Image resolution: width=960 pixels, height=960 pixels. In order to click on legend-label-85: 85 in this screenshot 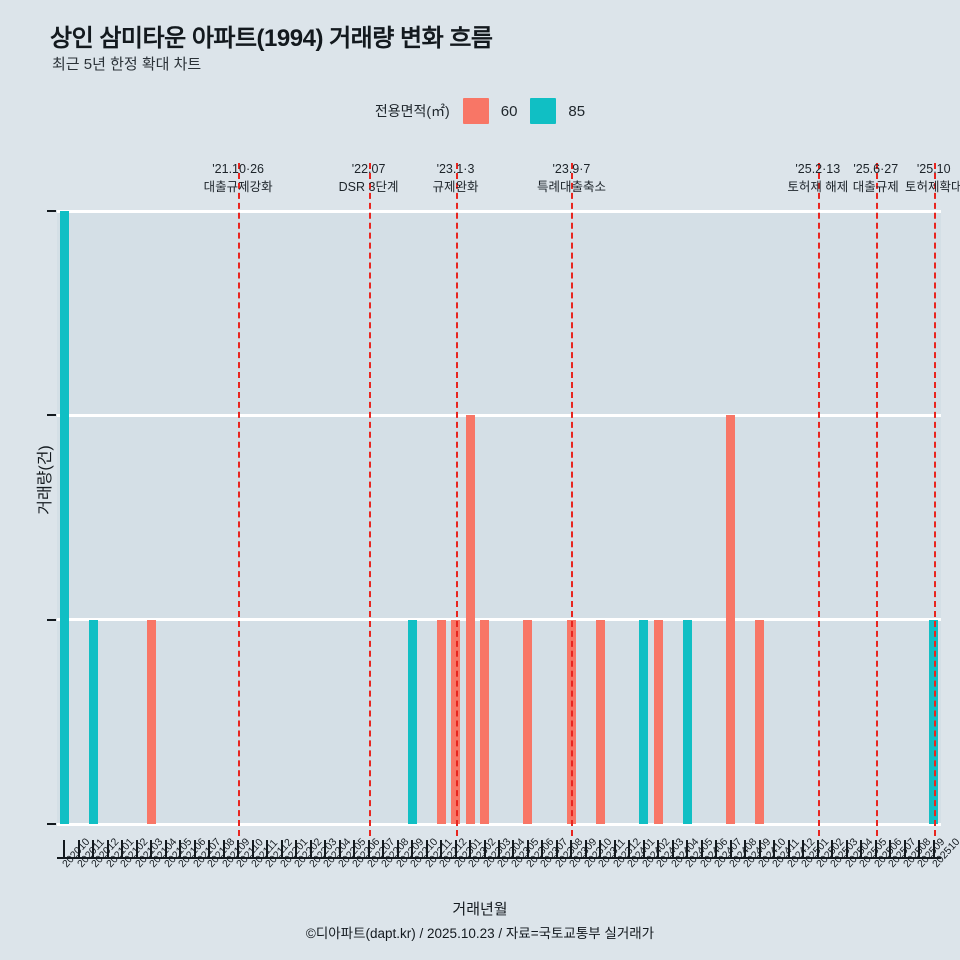, I will do `click(577, 111)`.